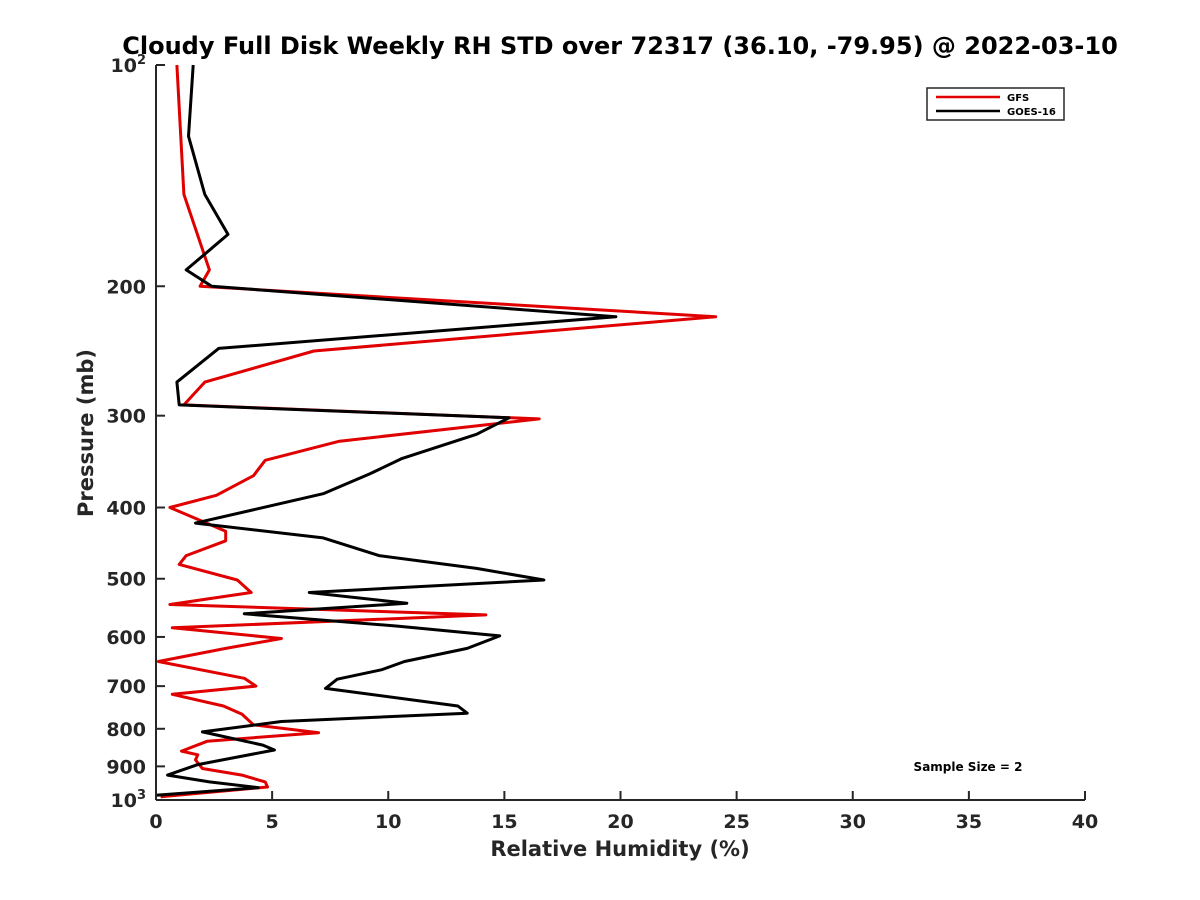  What do you see at coordinates (504, 822) in the screenshot?
I see `x-tick-label: 15` at bounding box center [504, 822].